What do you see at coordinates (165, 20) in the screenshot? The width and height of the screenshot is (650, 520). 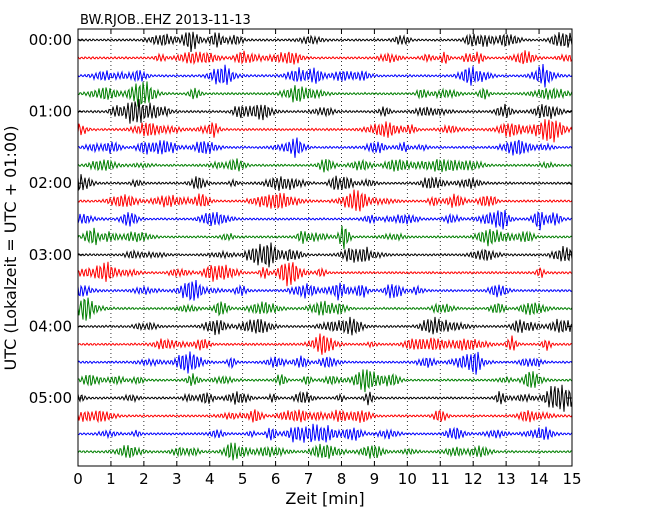 I see `chart-title: BW.RJOB..EHZ 2013-11-13` at bounding box center [165, 20].